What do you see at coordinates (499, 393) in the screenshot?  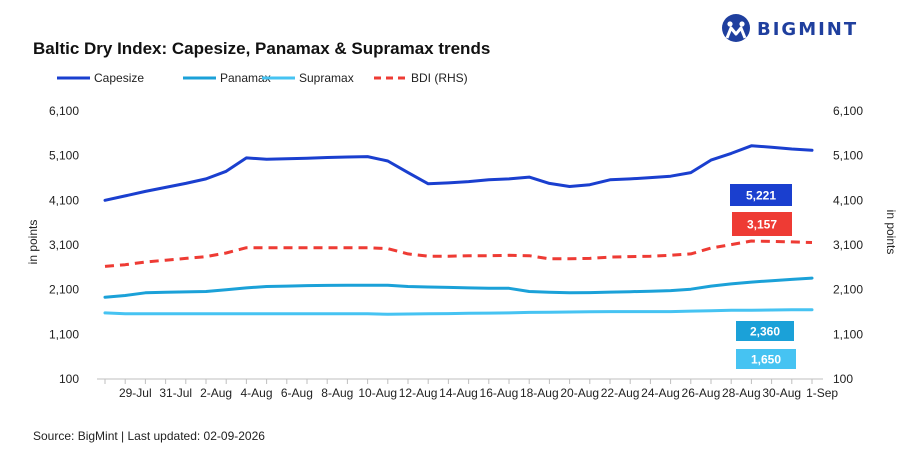 I see `x-tick-label: 16-Aug` at bounding box center [499, 393].